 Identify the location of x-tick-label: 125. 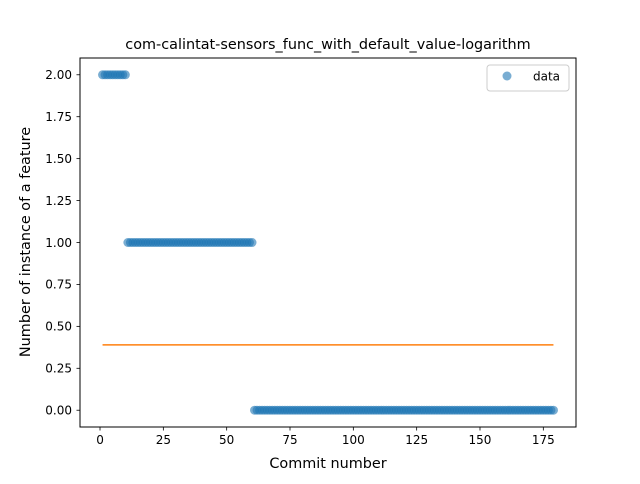
(416, 440).